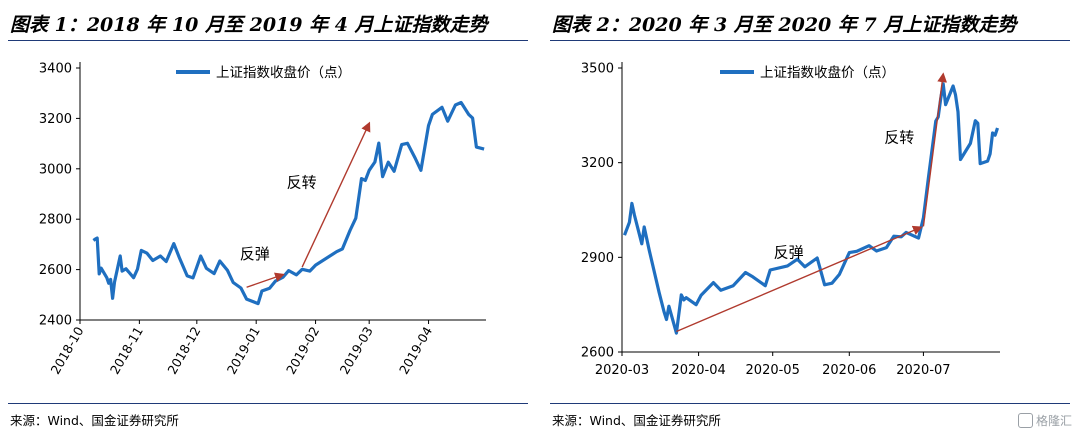 The height and width of the screenshot is (439, 1080). Describe the element at coordinates (55, 169) in the screenshot. I see `y-tick-label: 3000` at that location.